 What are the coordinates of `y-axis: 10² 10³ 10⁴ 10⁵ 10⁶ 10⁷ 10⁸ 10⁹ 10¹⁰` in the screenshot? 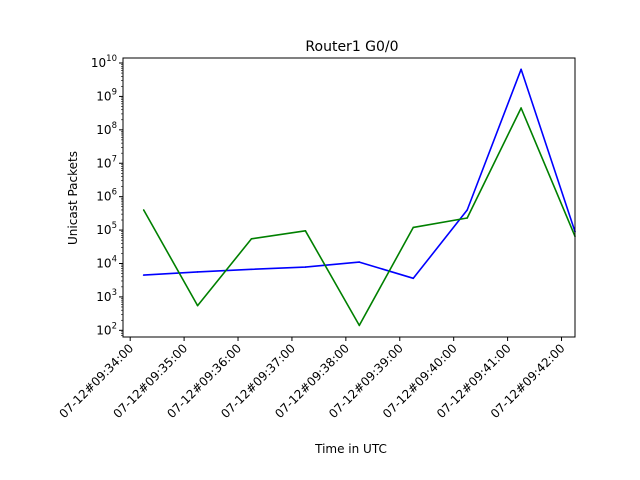 It's located at (107, 195).